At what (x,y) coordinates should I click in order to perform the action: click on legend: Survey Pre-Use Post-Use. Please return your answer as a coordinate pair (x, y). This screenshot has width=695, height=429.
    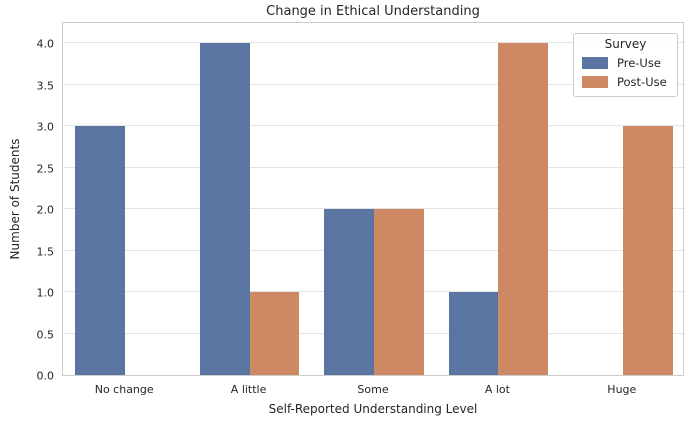
    Looking at the image, I should click on (625, 65).